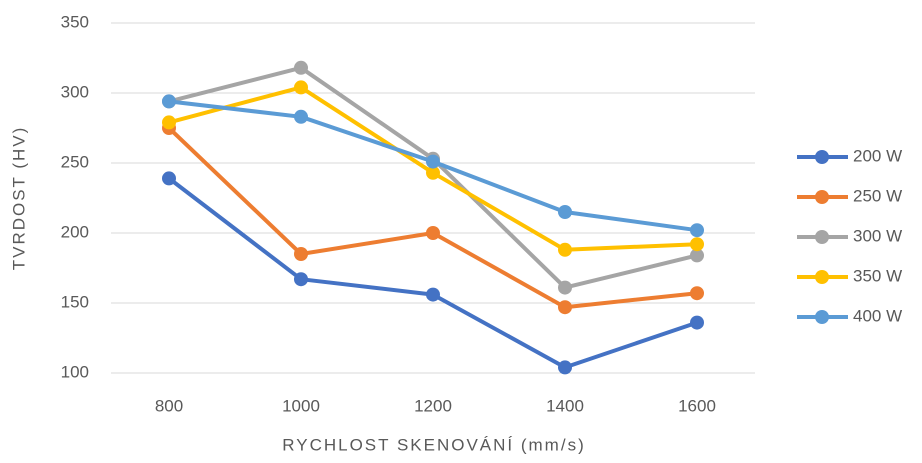 This screenshot has width=922, height=463. What do you see at coordinates (877, 315) in the screenshot?
I see `legend-label: 400 W` at bounding box center [877, 315].